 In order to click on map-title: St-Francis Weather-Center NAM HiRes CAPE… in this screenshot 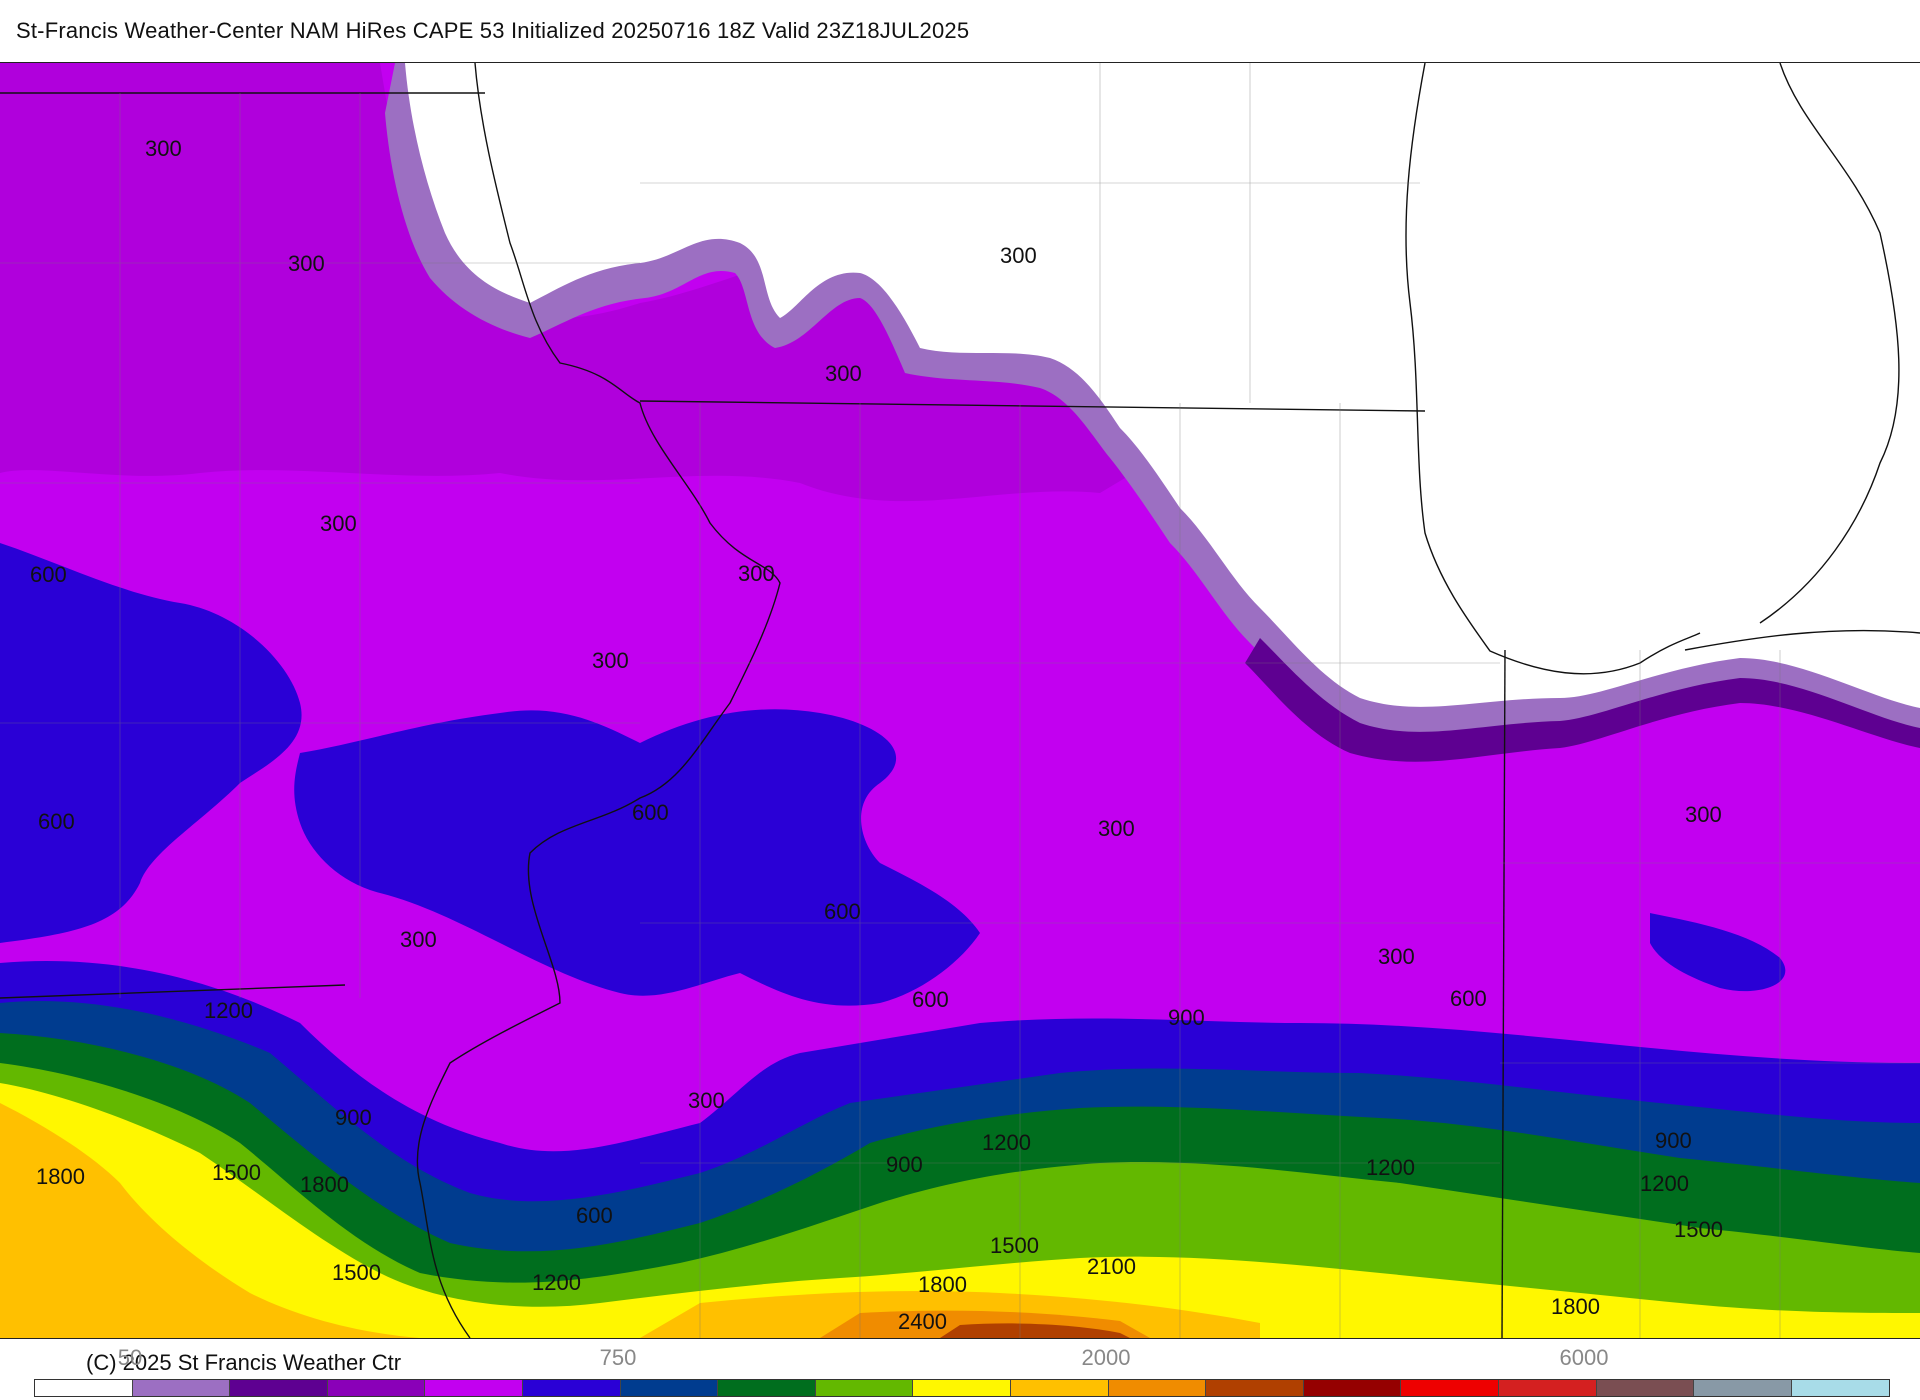, I will do `click(493, 30)`.